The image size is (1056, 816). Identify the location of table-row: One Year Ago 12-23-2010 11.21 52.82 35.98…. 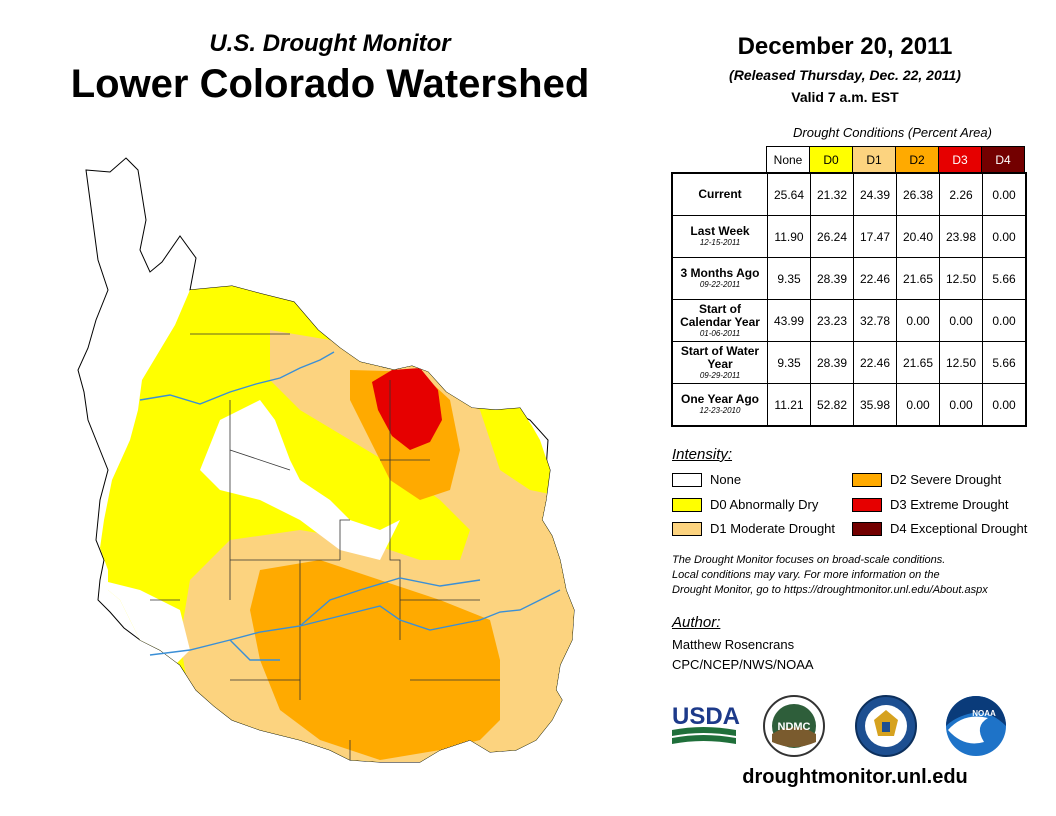
(849, 405).